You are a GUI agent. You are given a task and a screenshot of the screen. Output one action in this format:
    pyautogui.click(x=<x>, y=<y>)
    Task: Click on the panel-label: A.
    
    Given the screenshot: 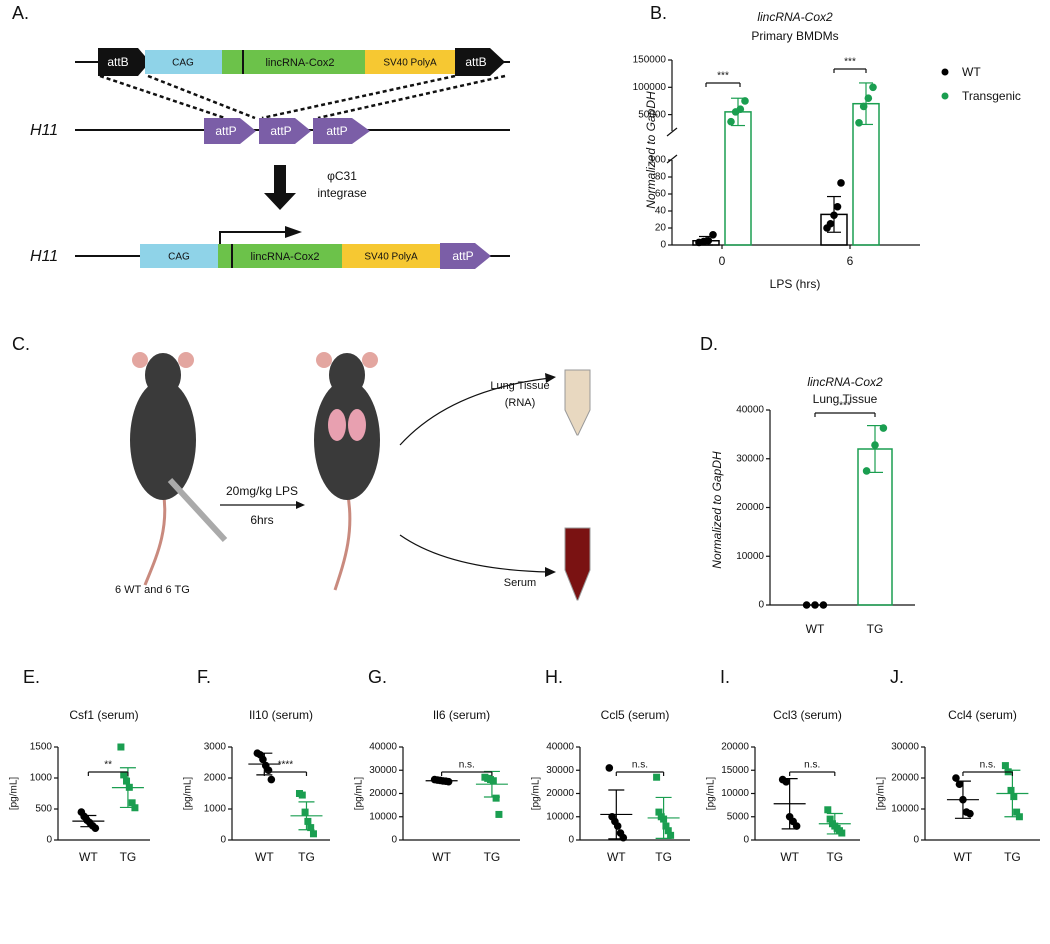 What is the action you would take?
    pyautogui.click(x=20, y=13)
    